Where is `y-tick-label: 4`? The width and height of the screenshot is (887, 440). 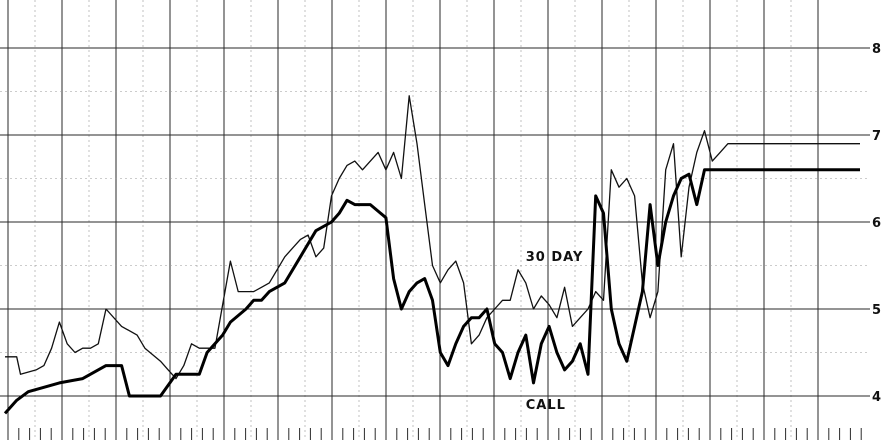 y-tick-label: 4 is located at coordinates (876, 397).